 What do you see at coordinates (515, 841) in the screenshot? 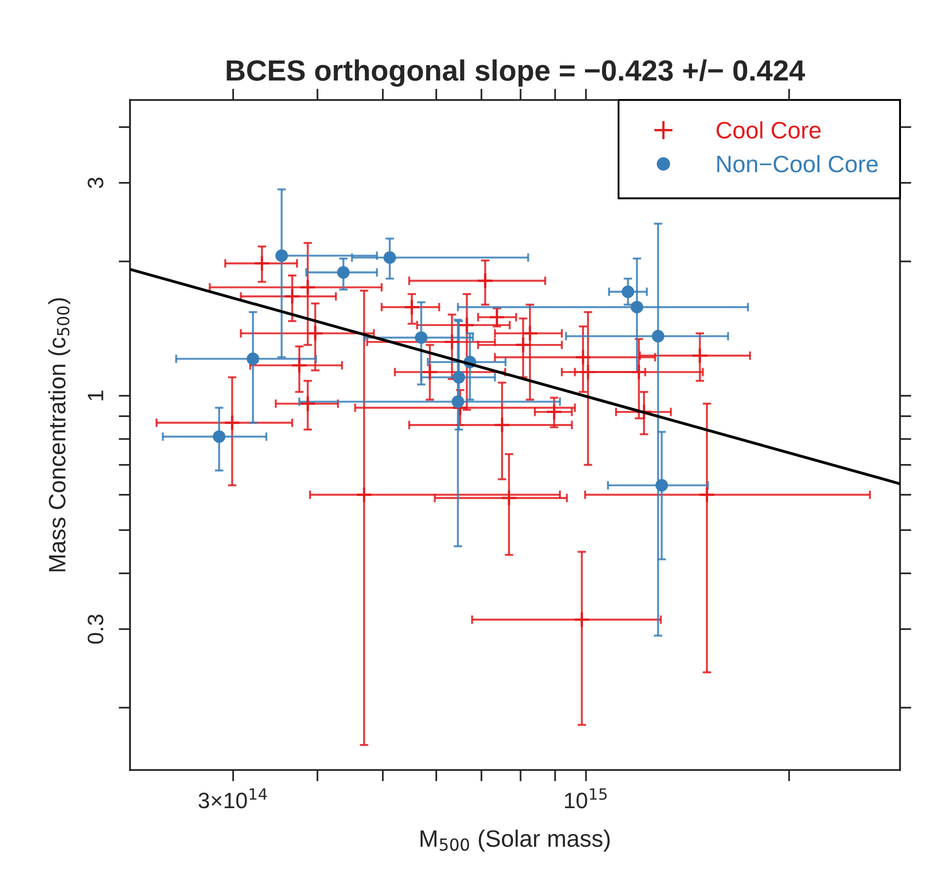
I see `x-axis-title: M$_{500}$ (Solar mass)` at bounding box center [515, 841].